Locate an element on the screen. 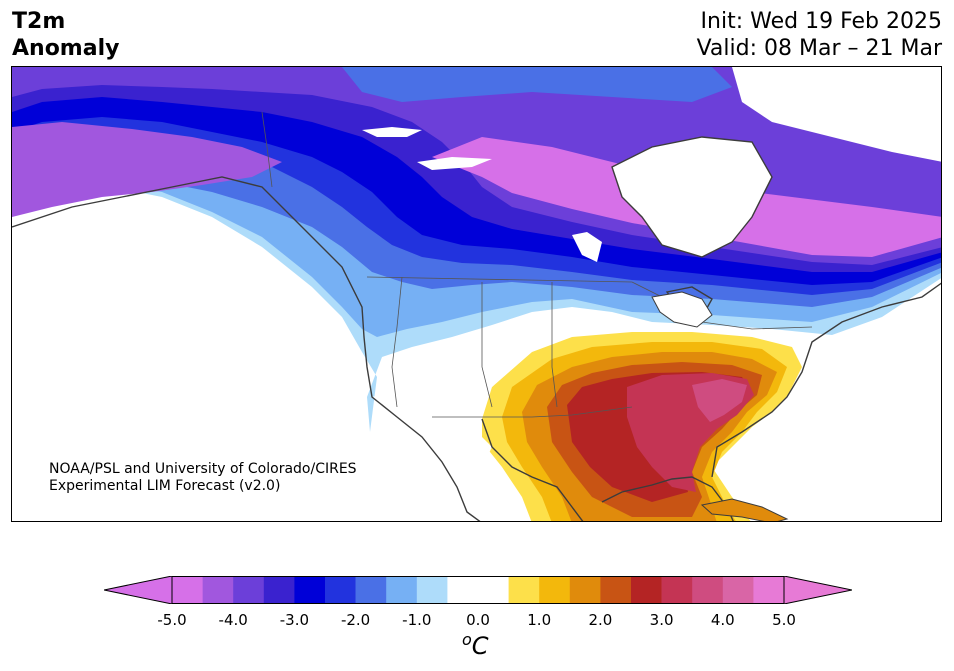 Image resolution: width=954 pixels, height=671 pixels. valid-period: Valid: 08 Mar – 21 Mar is located at coordinates (819, 48).